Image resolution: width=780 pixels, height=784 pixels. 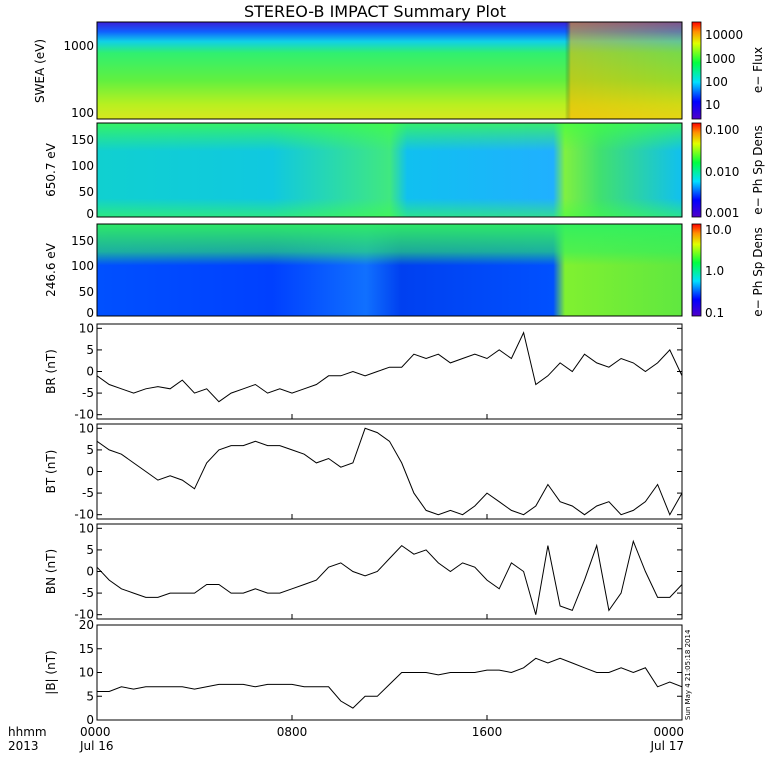 I want to click on swea-overlay, so click(x=389, y=70).